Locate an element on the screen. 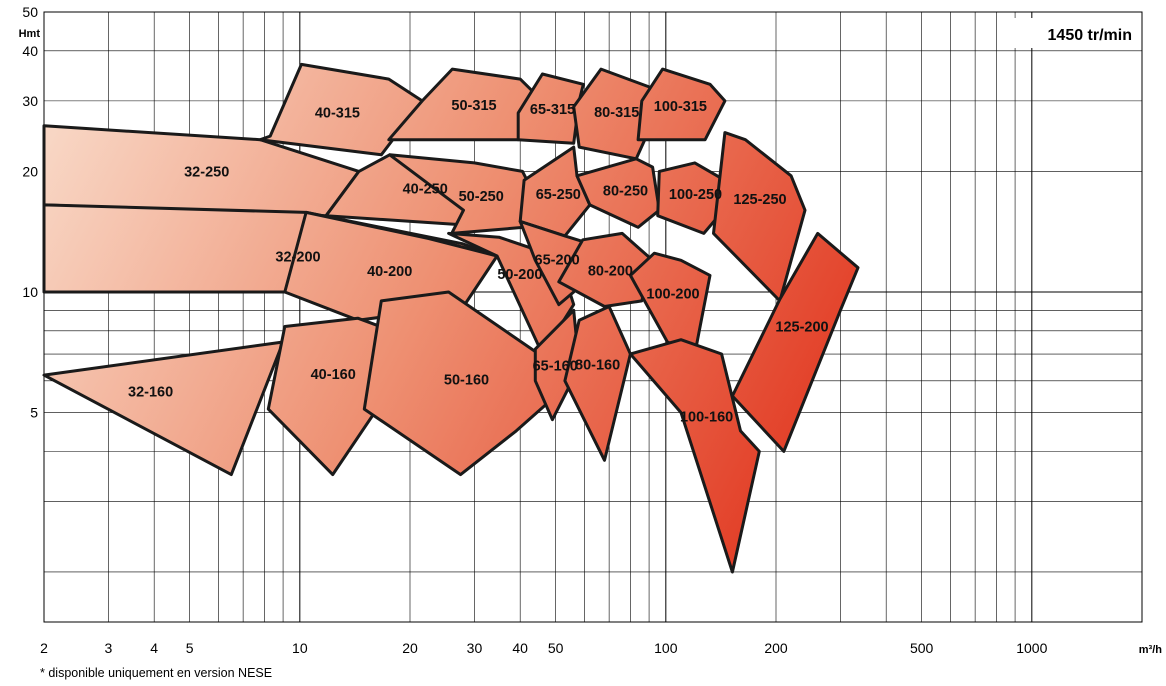 The height and width of the screenshot is (686, 1166). y-tick-label: 10 is located at coordinates (30, 292).